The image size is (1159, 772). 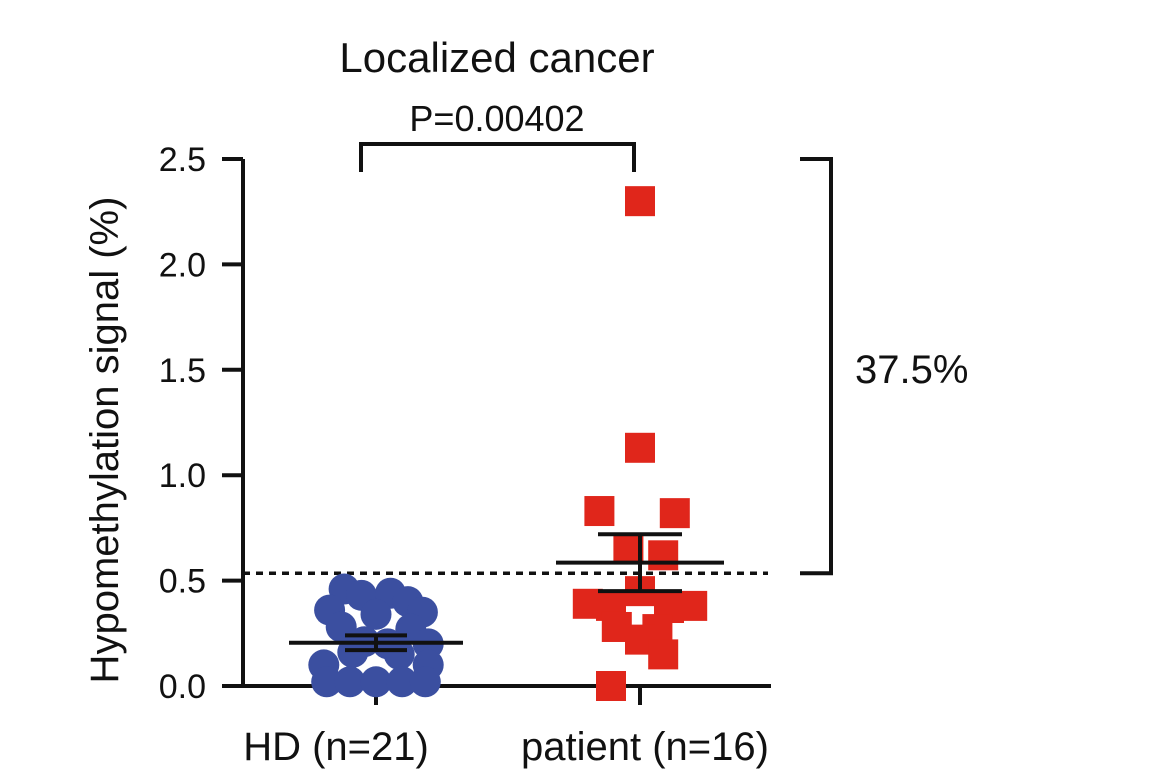 What do you see at coordinates (816, 366) in the screenshot?
I see `right-bracket` at bounding box center [816, 366].